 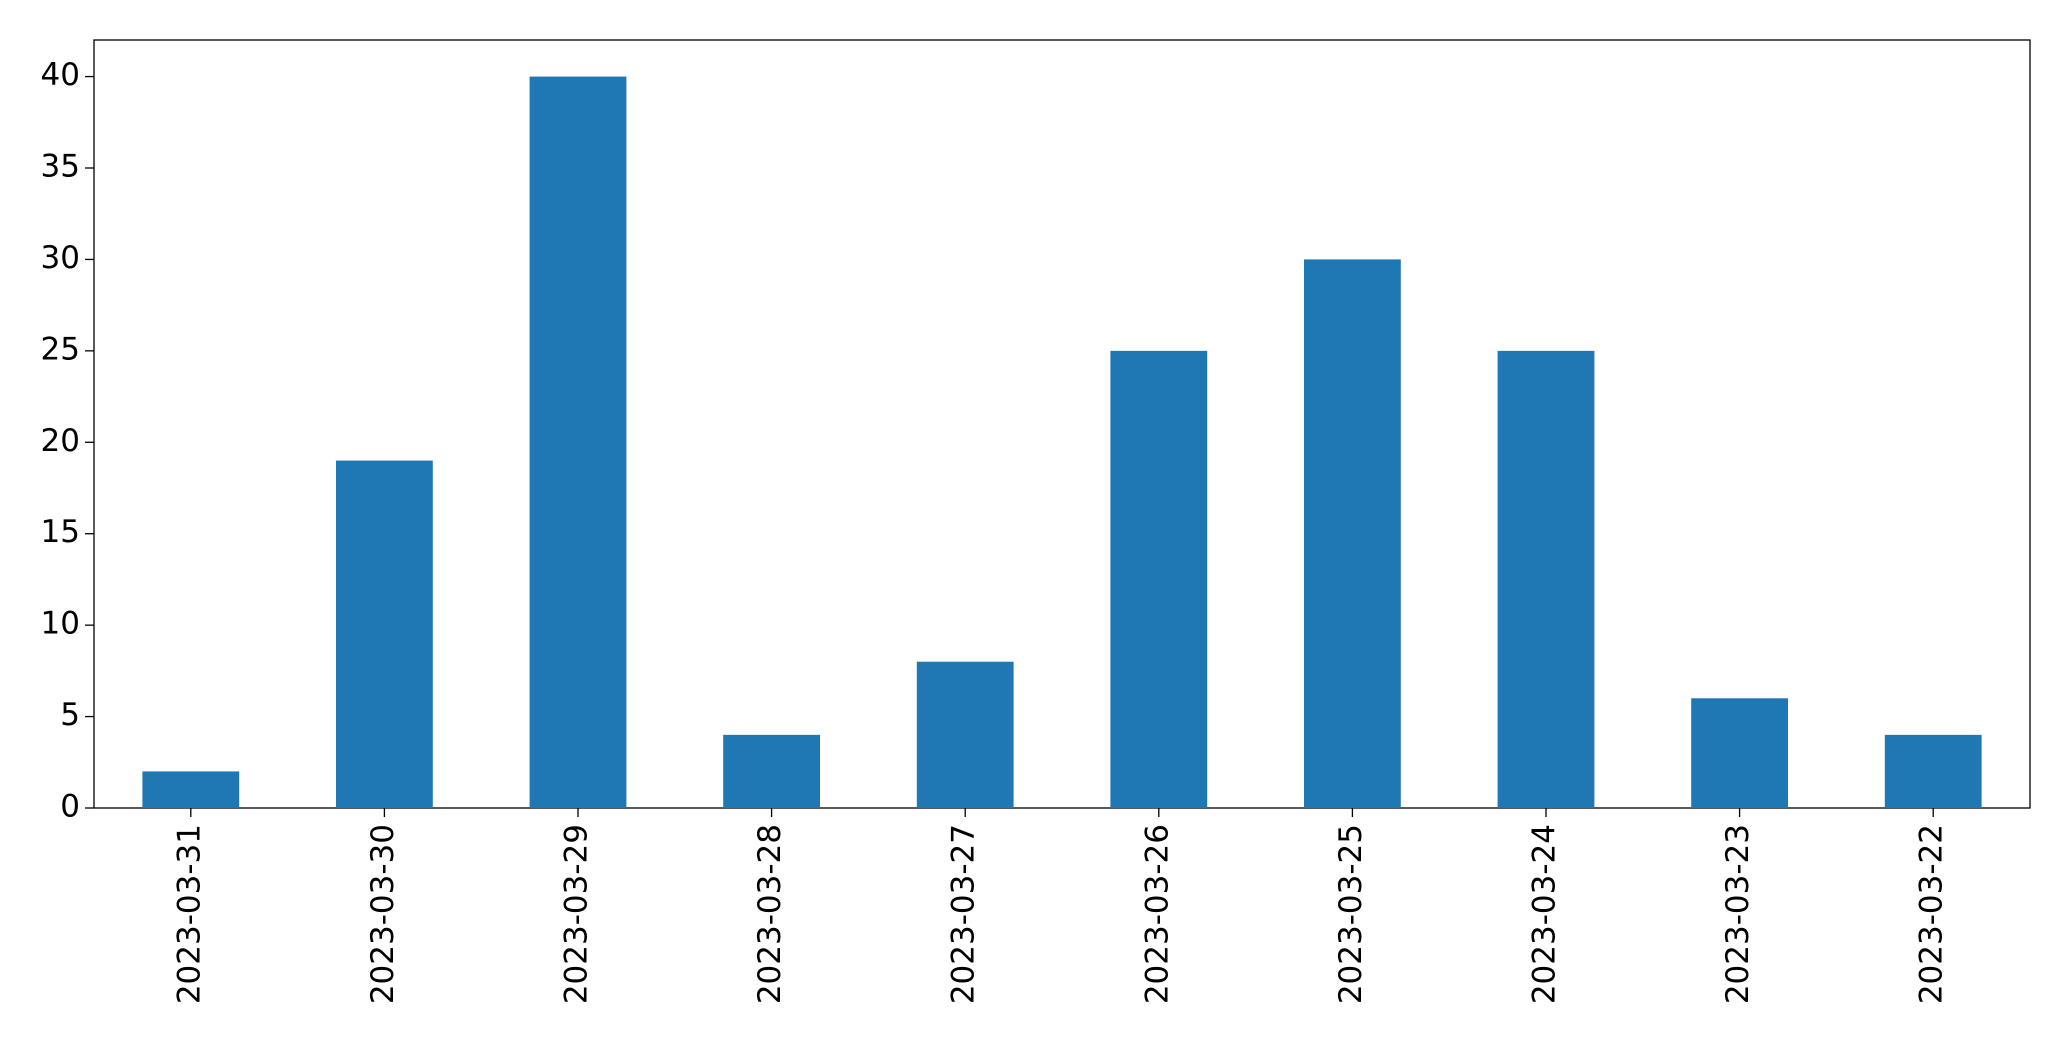 I want to click on x-tick-label: 2023-03-31, so click(x=189, y=914).